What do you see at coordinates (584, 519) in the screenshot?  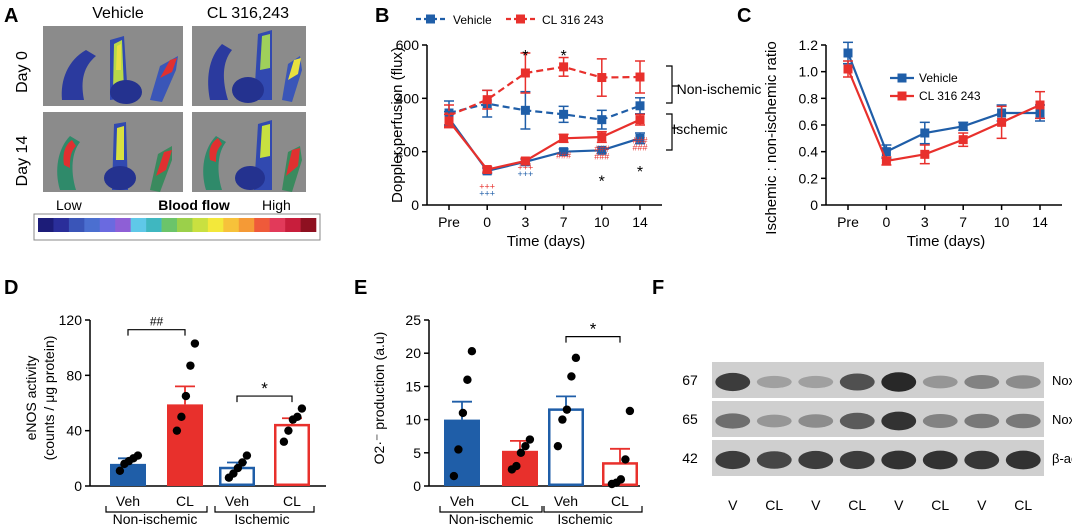 I see `group-label-ischemic: Ischemic` at bounding box center [584, 519].